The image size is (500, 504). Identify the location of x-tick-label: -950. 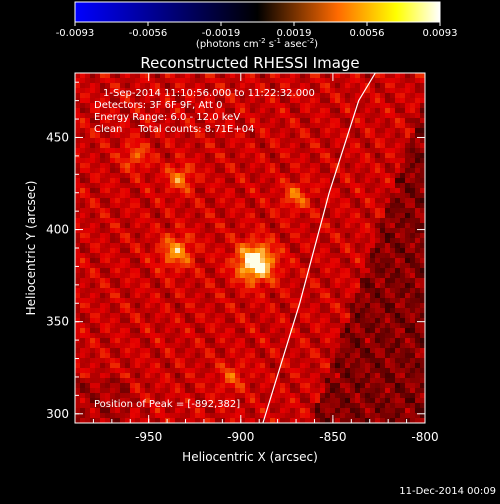
(148, 437).